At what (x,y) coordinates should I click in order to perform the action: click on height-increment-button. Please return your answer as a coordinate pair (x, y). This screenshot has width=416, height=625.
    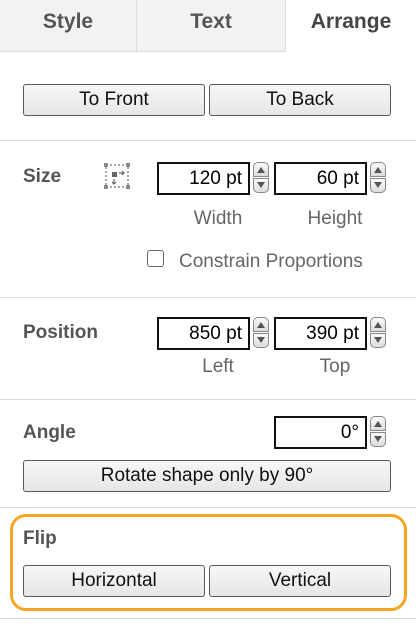
    Looking at the image, I should click on (378, 169).